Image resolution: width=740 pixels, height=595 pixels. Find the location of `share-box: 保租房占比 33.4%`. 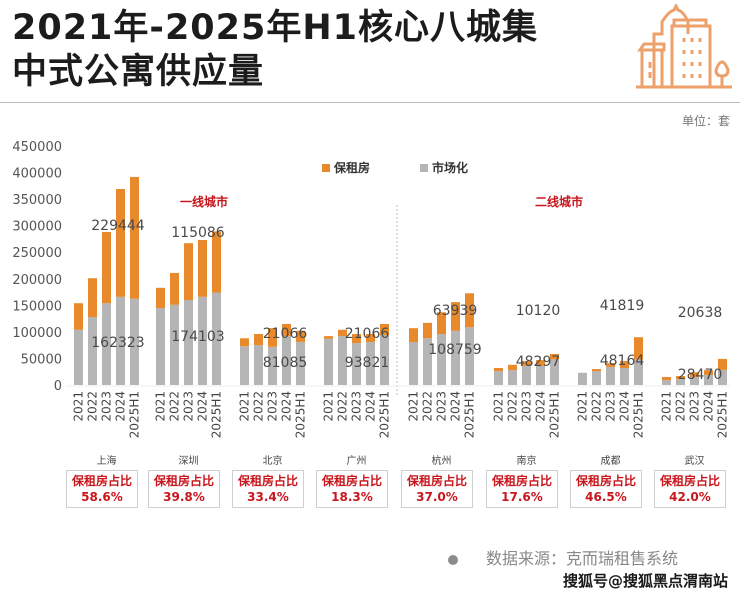

share-box: 保租房占比 33.4% is located at coordinates (268, 489).